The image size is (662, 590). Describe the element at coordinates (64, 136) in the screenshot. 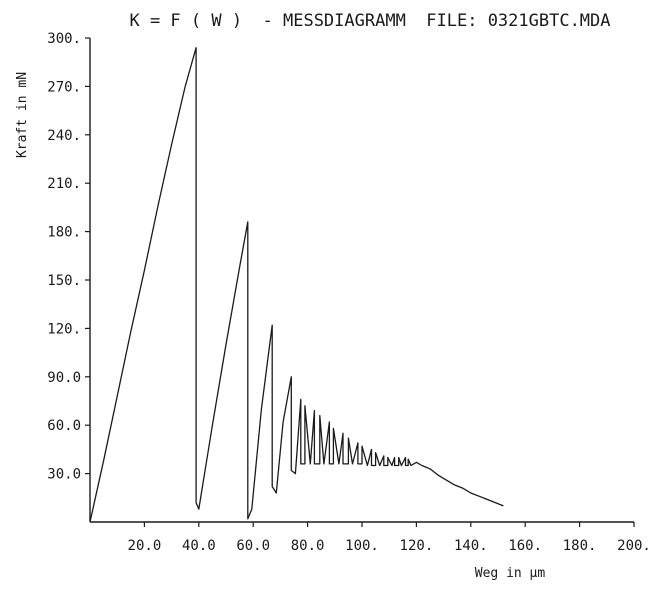

I see `y-tick-label: 240.` at that location.